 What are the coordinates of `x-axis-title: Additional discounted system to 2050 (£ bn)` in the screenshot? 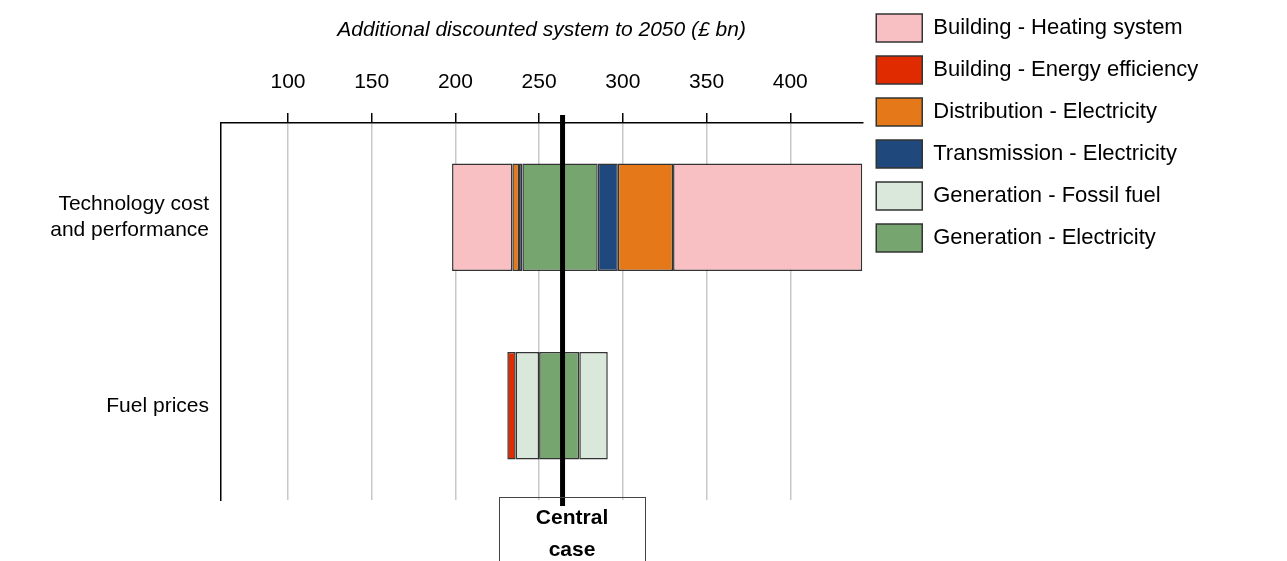 It's located at (540, 29).